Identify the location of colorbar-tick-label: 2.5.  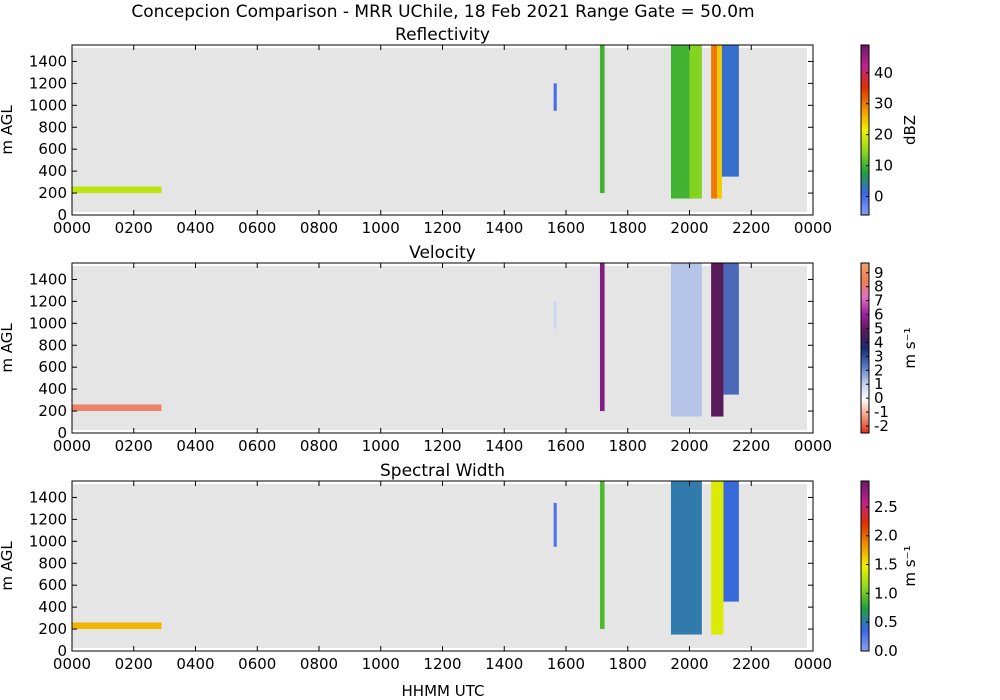
(886, 507).